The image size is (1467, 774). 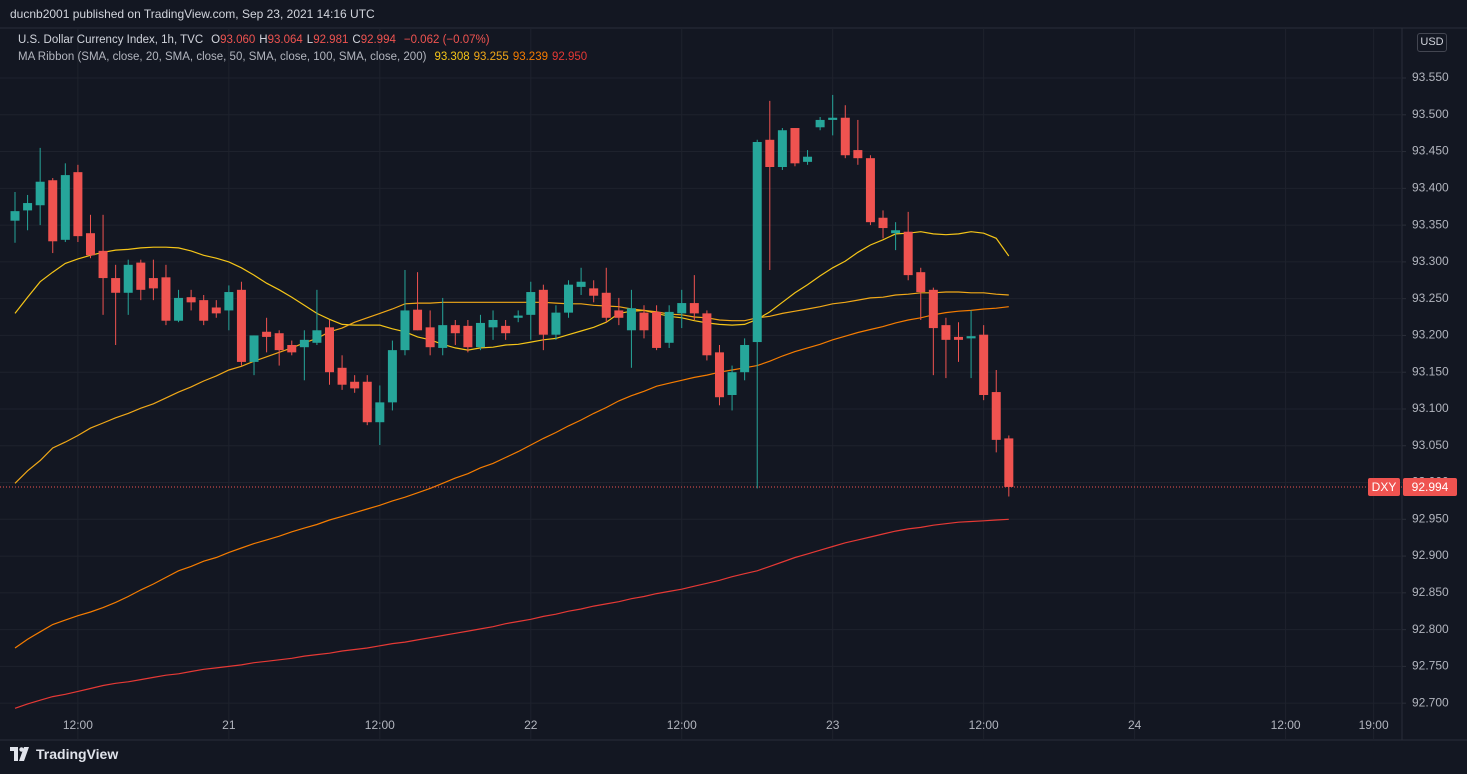 I want to click on ohlc-key: H, so click(x=263, y=40).